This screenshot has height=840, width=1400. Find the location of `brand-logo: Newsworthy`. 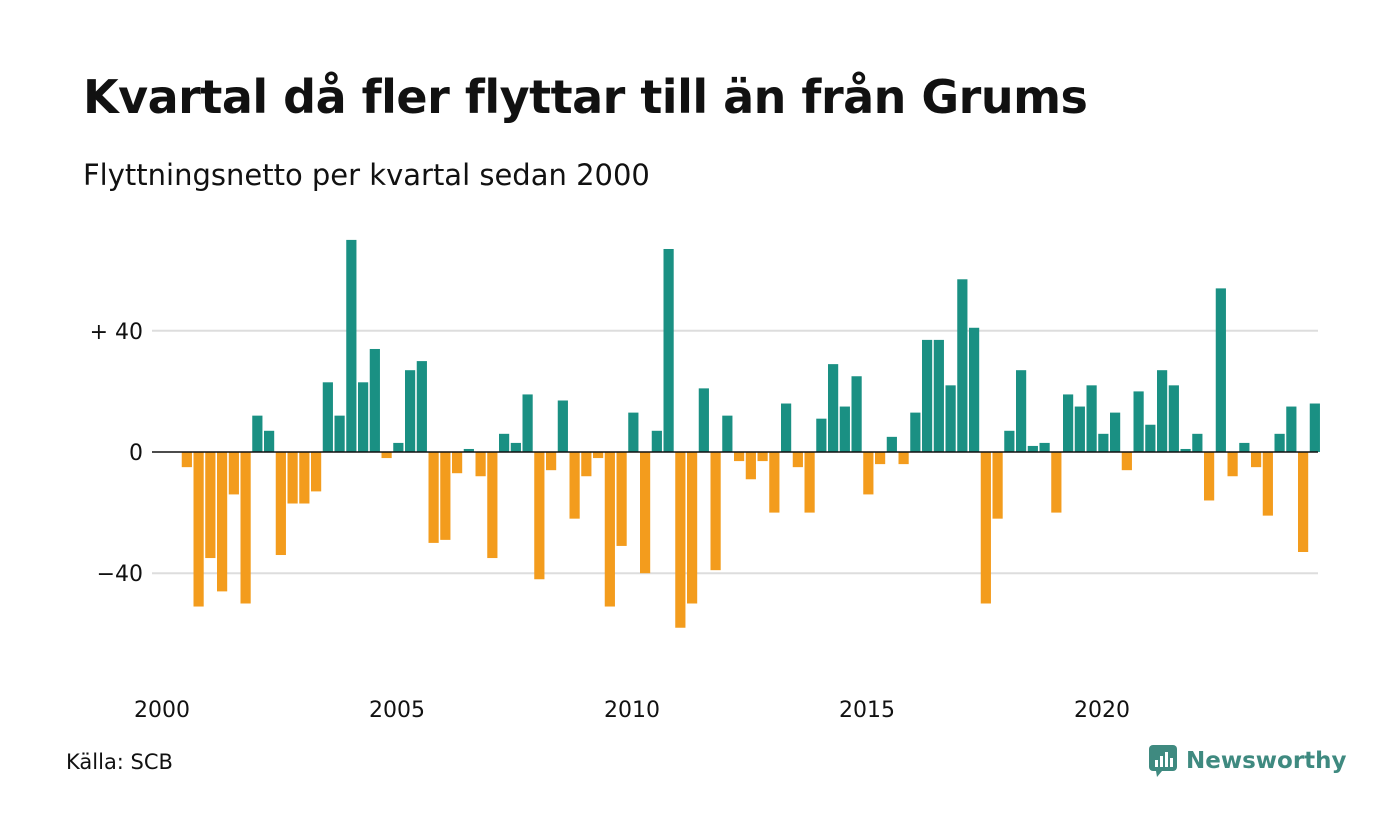

brand-logo: Newsworthy is located at coordinates (1247, 761).